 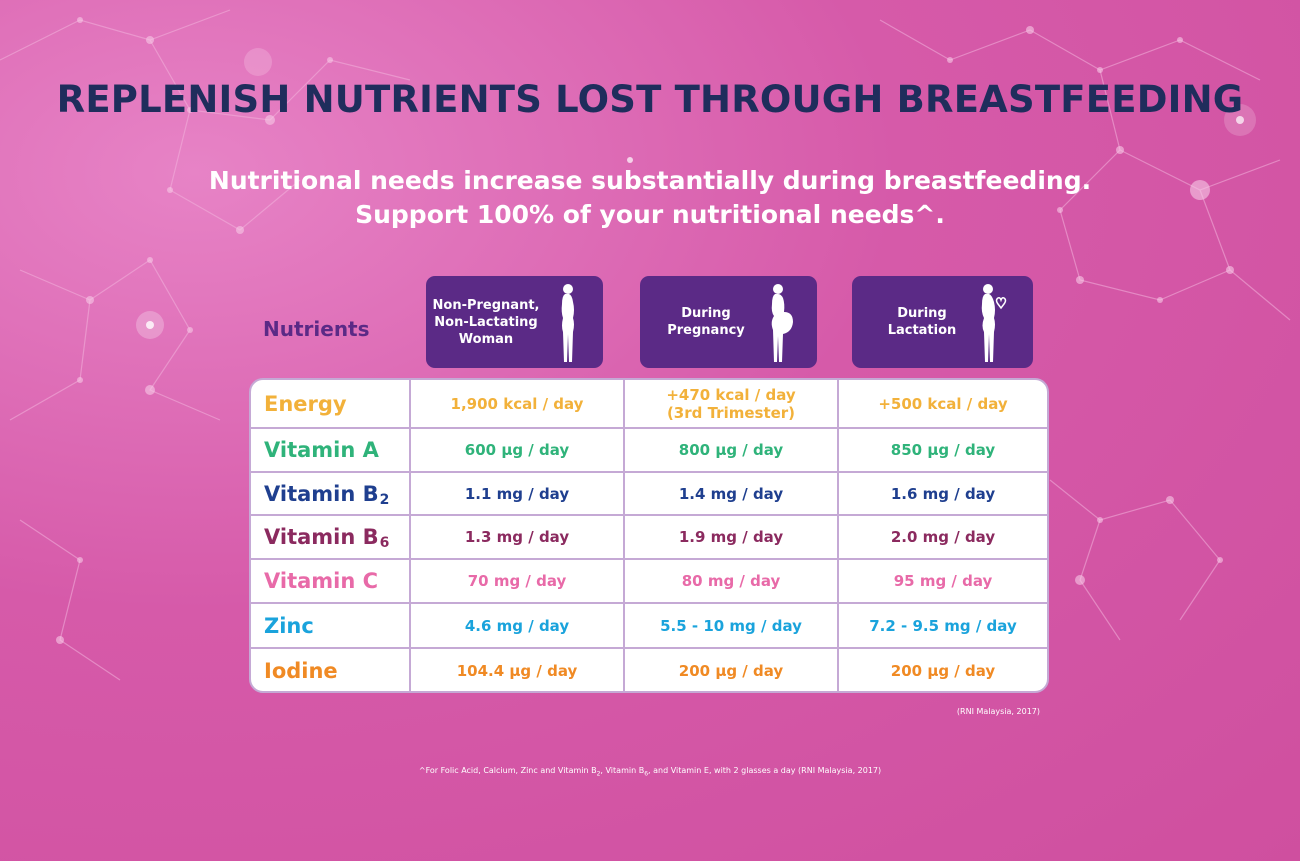 I want to click on value-lactation: 95 mg / day, so click(x=942, y=581).